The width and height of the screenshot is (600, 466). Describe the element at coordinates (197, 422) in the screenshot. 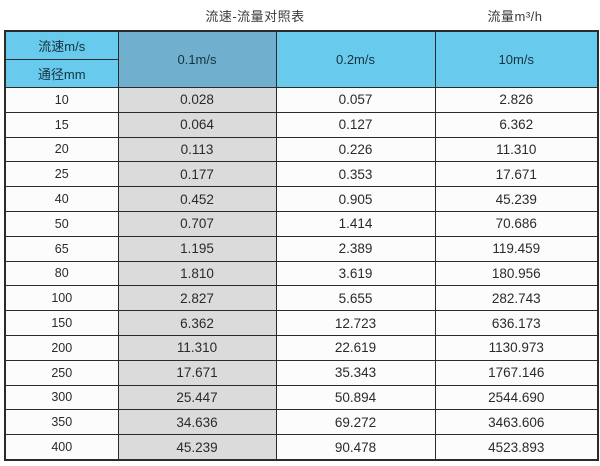

I see `flow-value-cell: 34.636` at that location.